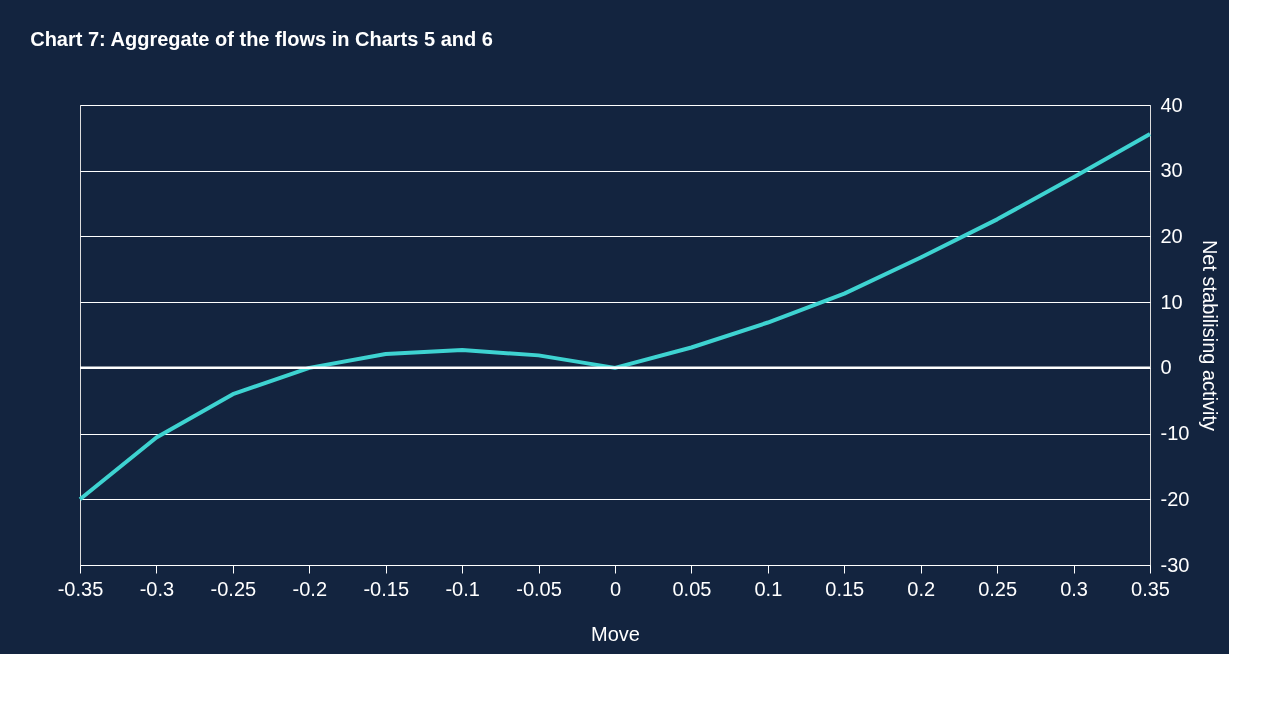  What do you see at coordinates (1166, 367) in the screenshot?
I see `y-tick-label: 0` at bounding box center [1166, 367].